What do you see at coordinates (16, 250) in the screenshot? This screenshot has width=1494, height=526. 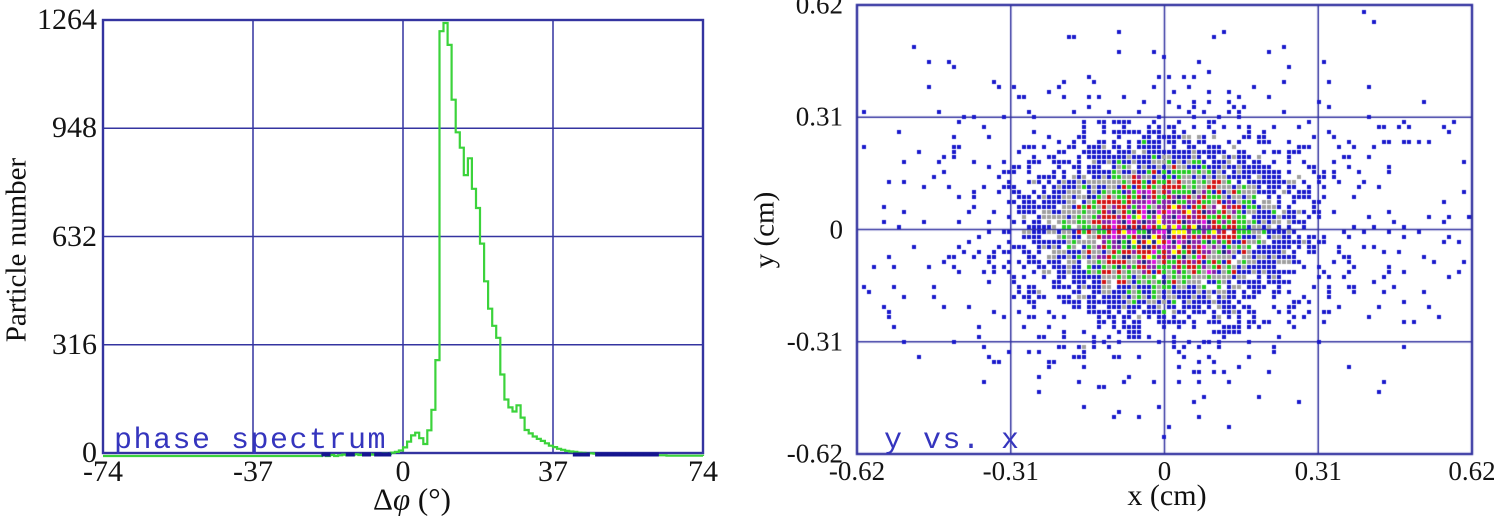 I see `y-axis-title: Particle number` at bounding box center [16, 250].